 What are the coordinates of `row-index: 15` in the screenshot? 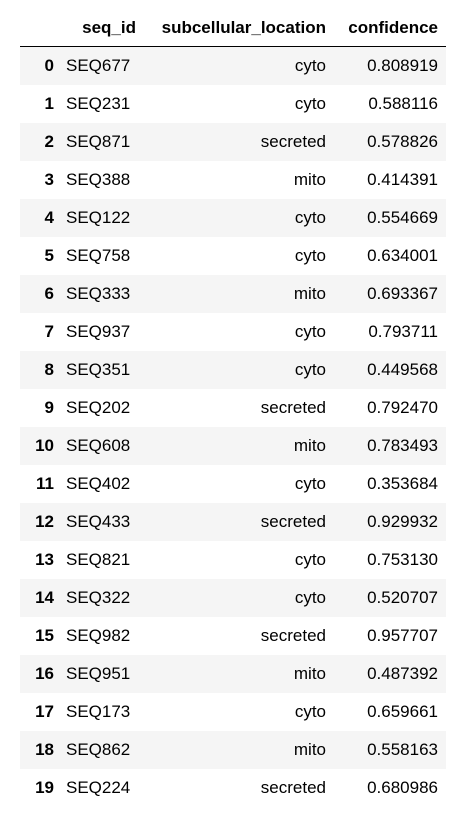 It's located at (44, 635).